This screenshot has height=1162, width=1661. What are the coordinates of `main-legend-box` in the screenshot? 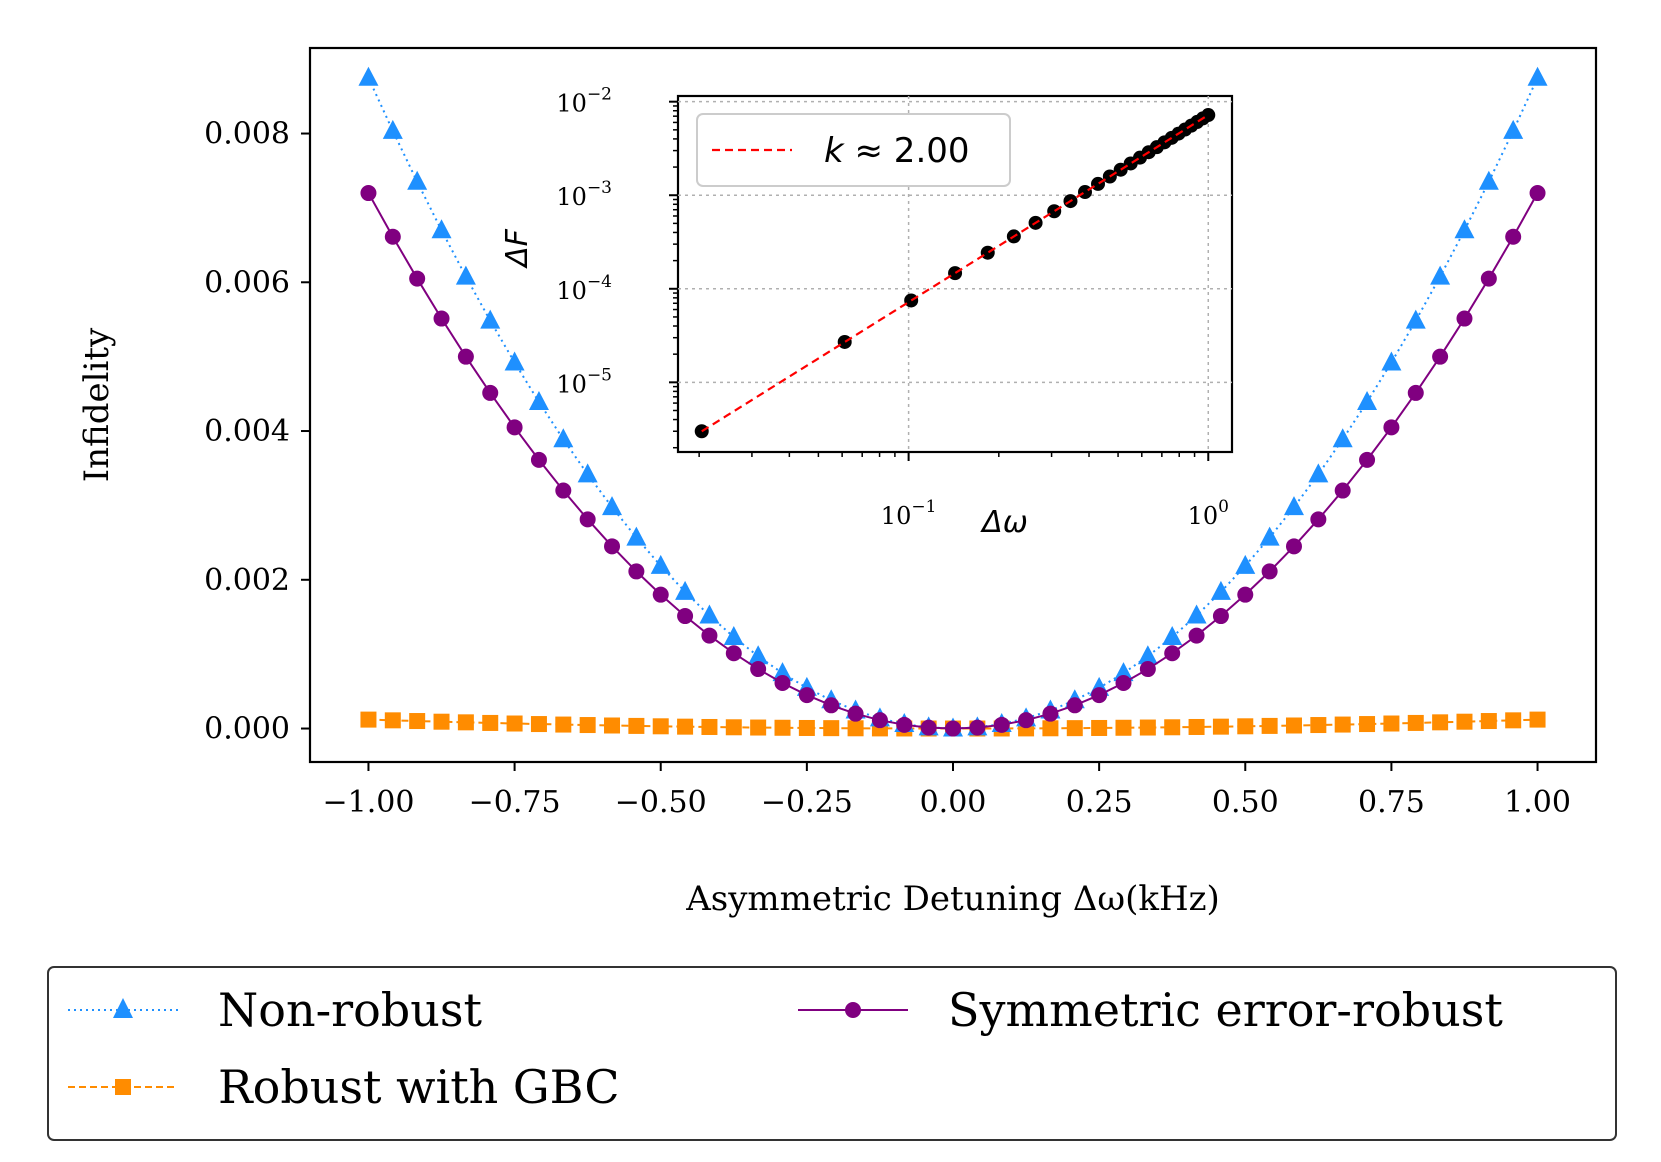 It's located at (832, 1053).